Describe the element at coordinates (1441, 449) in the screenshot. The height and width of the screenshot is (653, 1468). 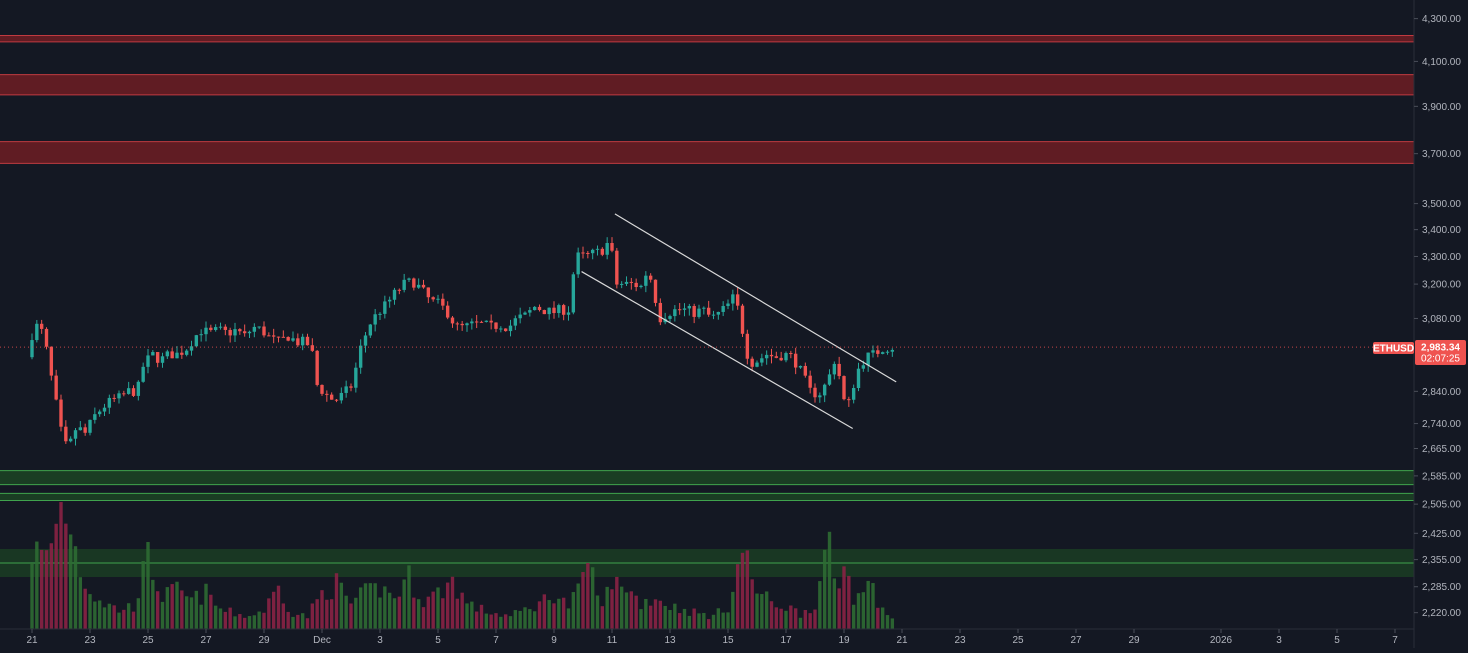
I see `y-tick-label: 2,665.00` at that location.